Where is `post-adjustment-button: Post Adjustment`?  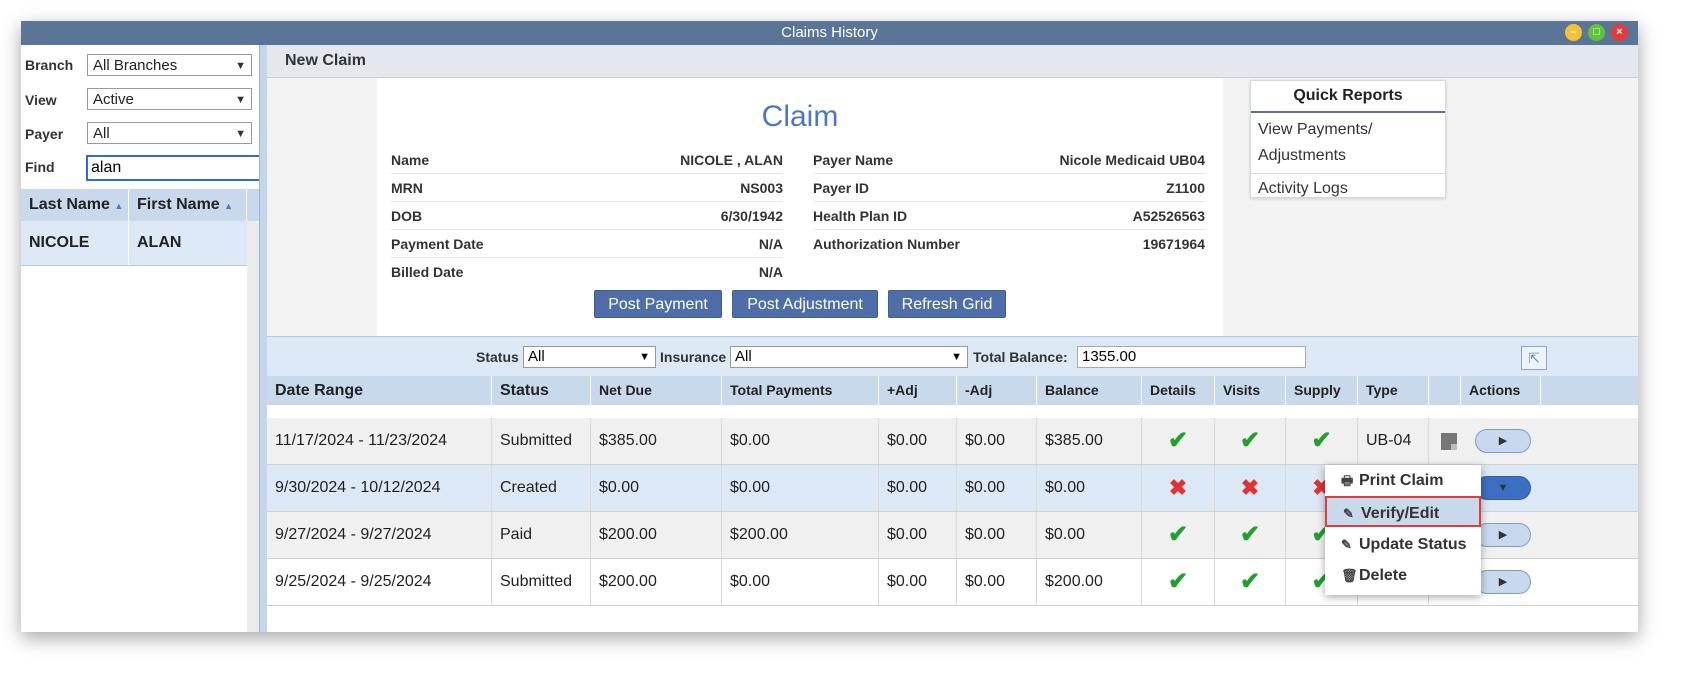
post-adjustment-button: Post Adjustment is located at coordinates (805, 304).